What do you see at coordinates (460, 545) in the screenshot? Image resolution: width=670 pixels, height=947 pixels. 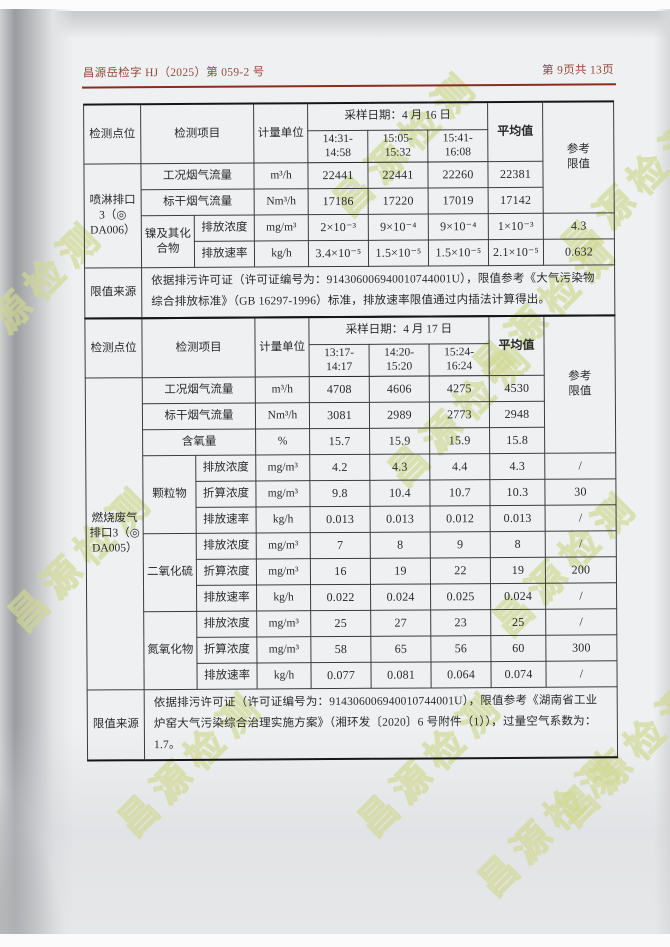 I see `cell-value: 9` at bounding box center [460, 545].